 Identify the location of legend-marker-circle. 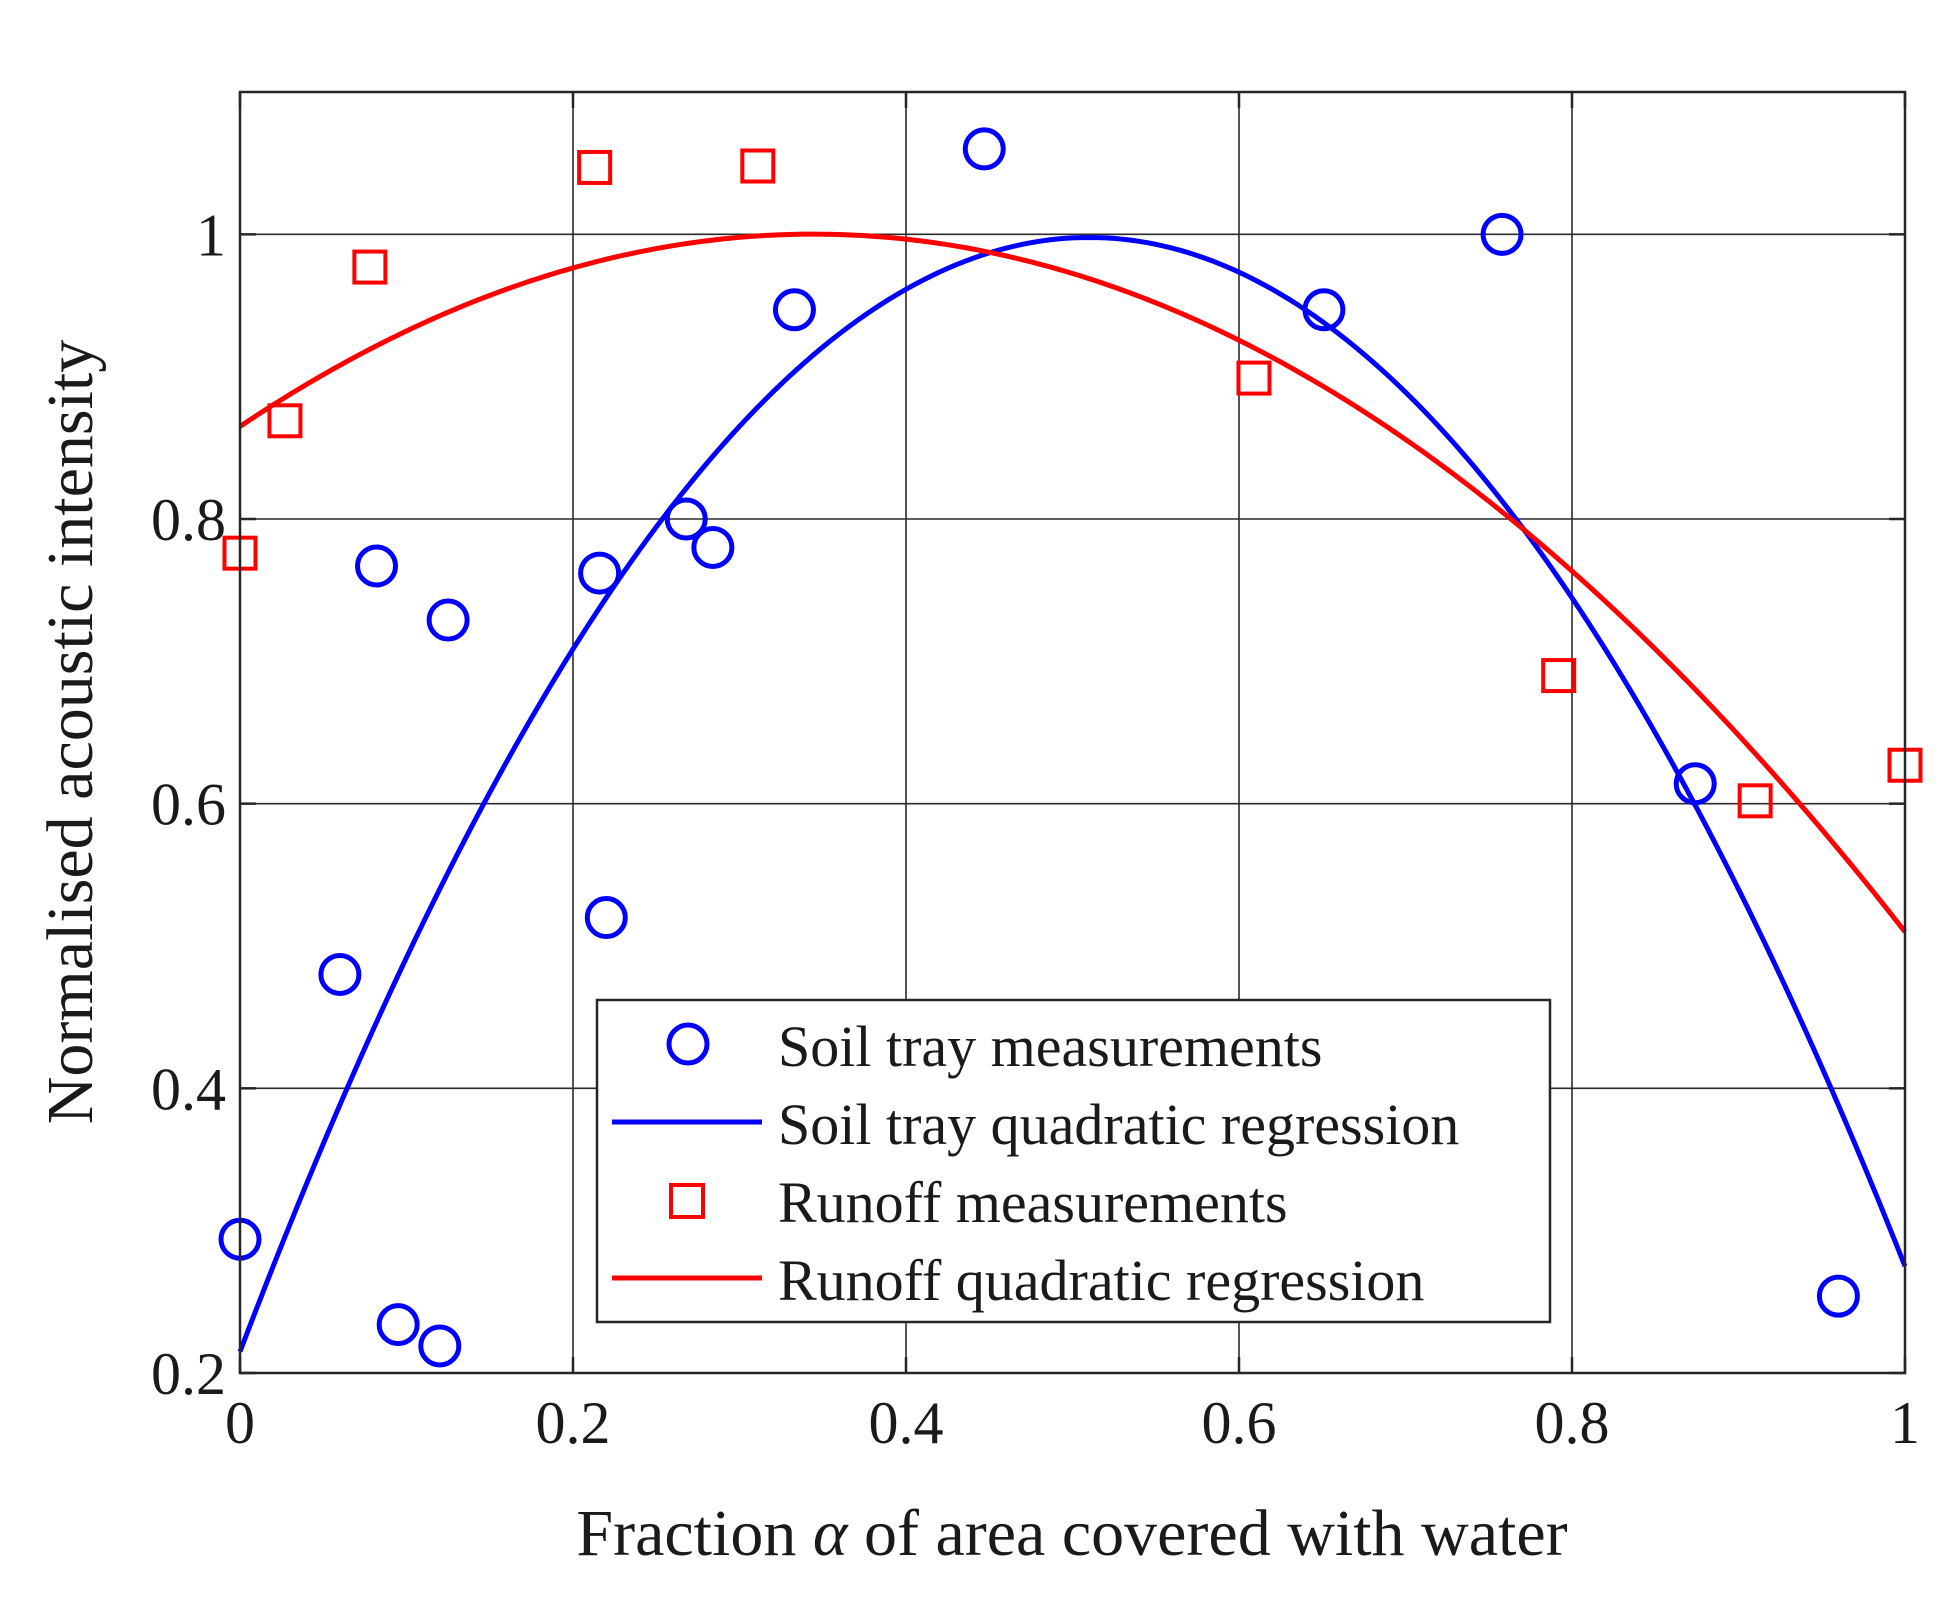
(688, 1044).